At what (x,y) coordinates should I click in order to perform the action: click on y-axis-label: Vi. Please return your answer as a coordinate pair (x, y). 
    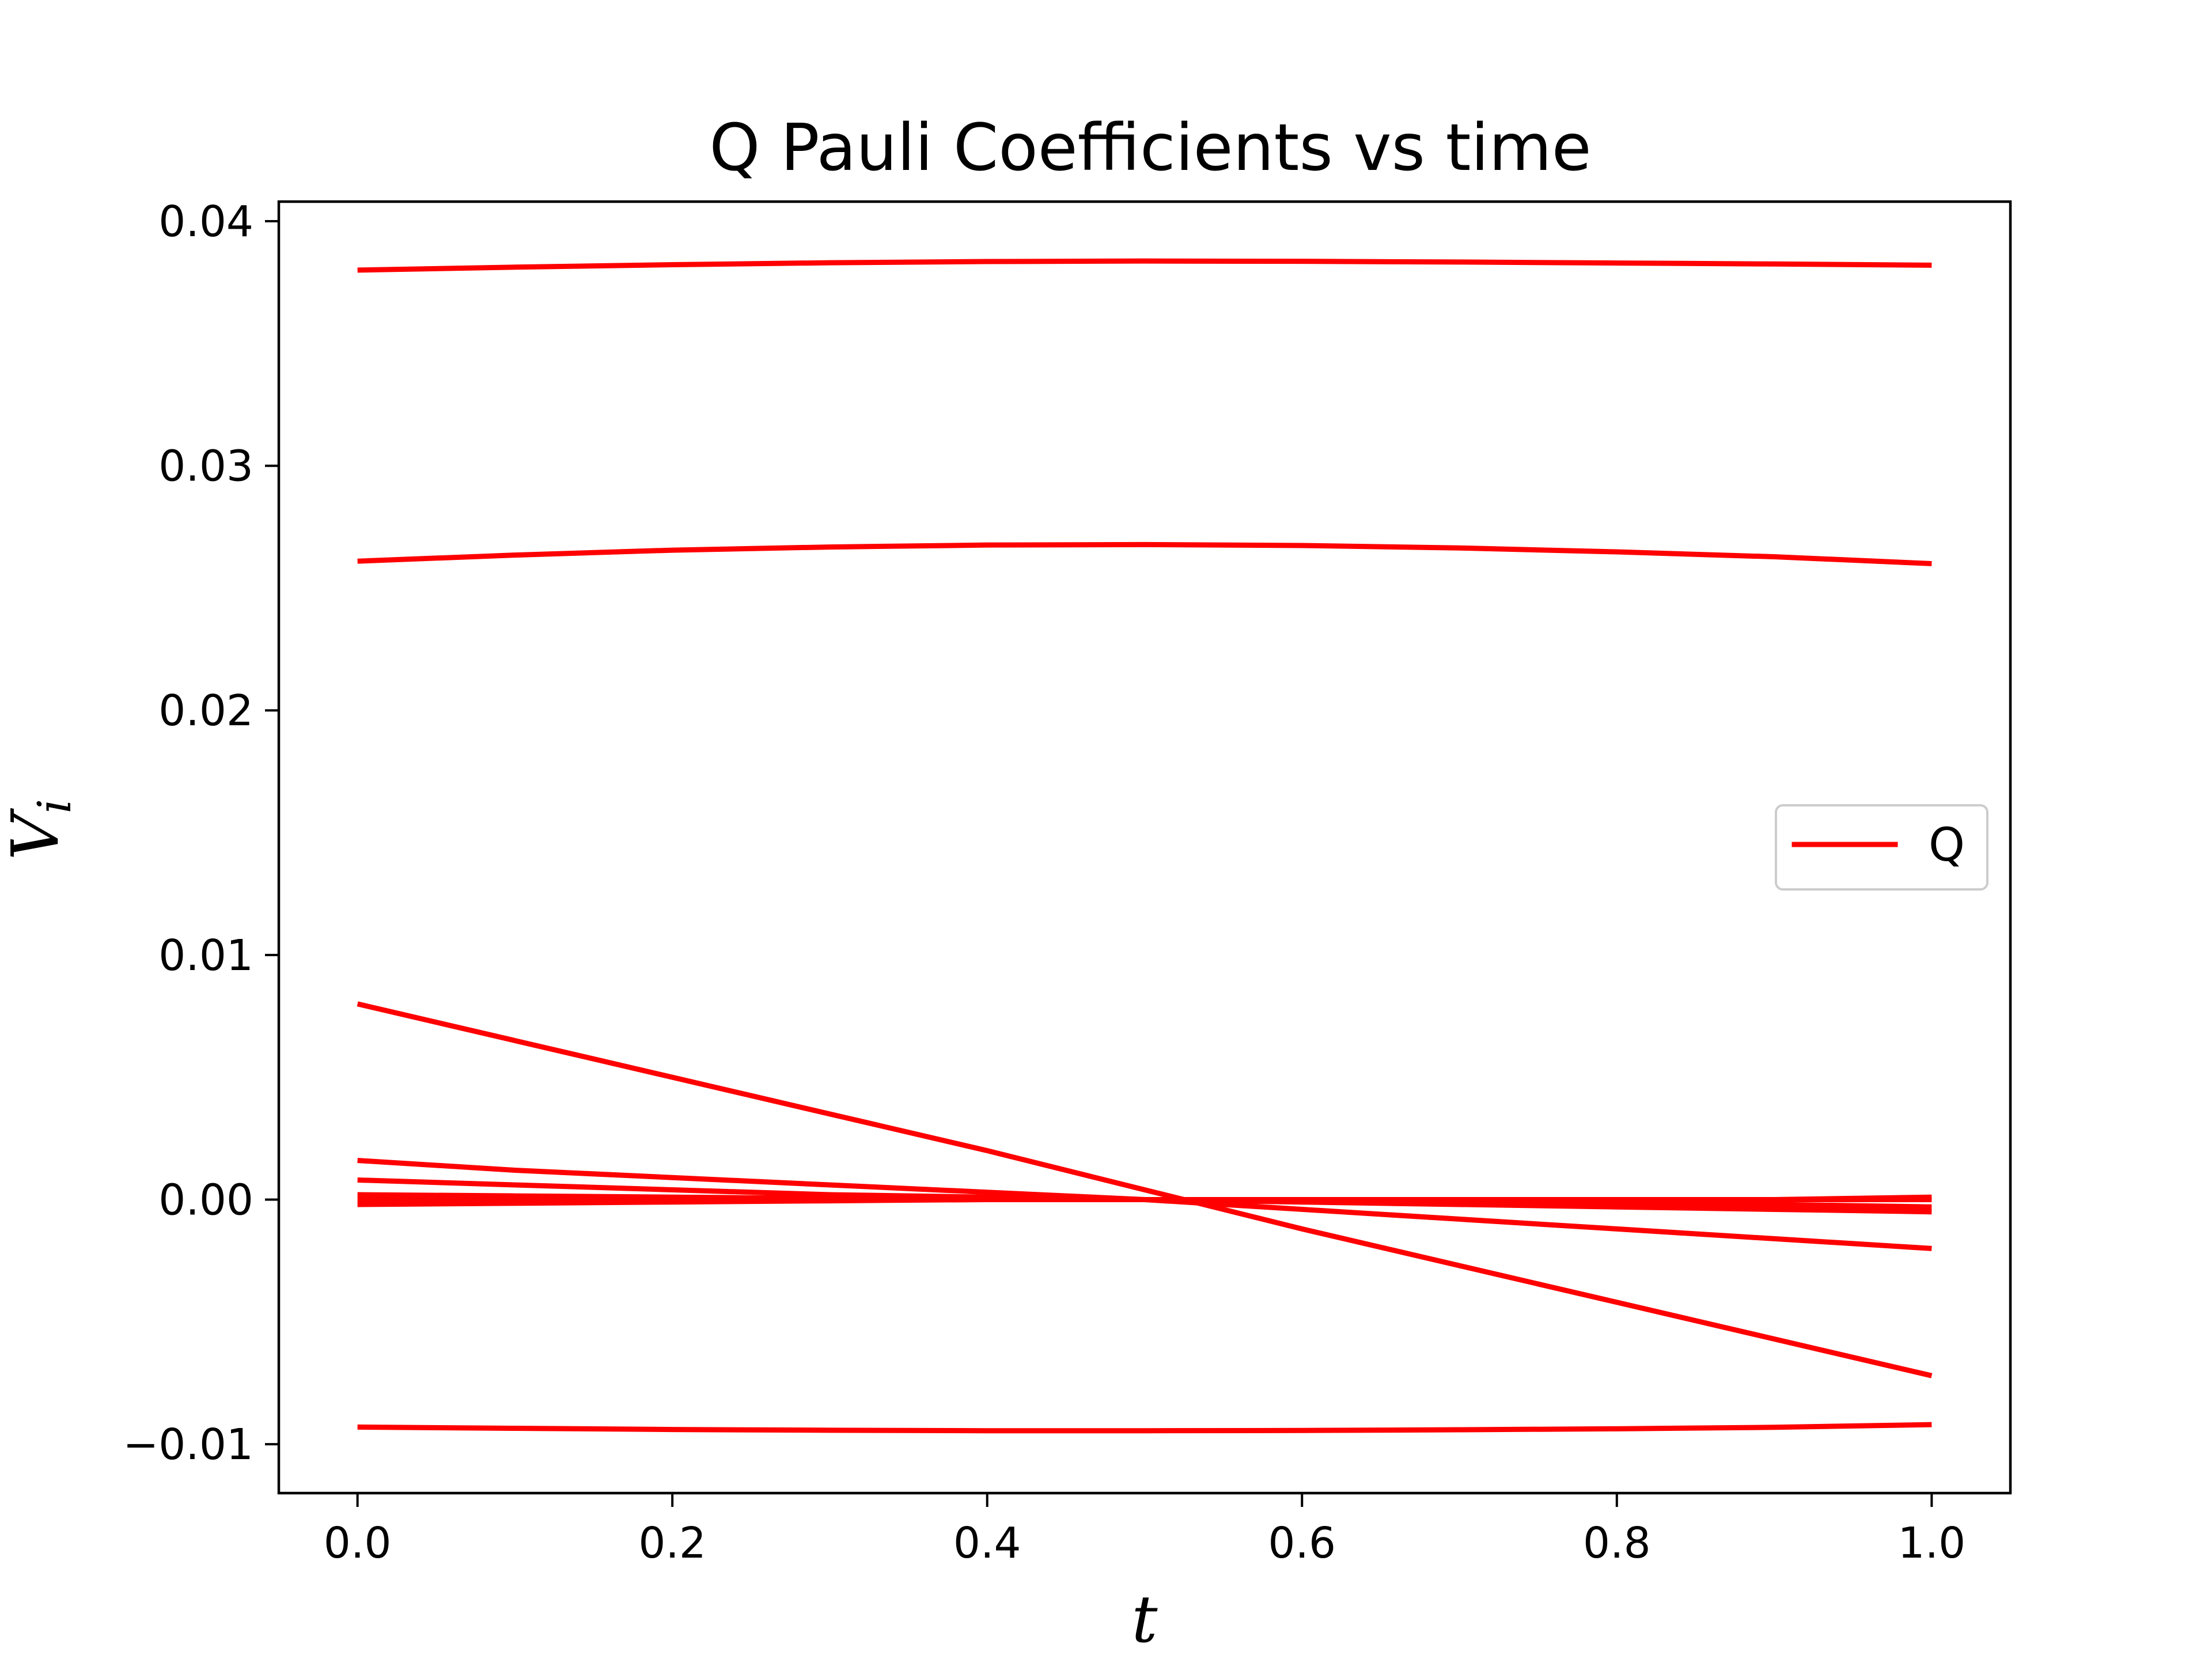
    Looking at the image, I should click on (40, 829).